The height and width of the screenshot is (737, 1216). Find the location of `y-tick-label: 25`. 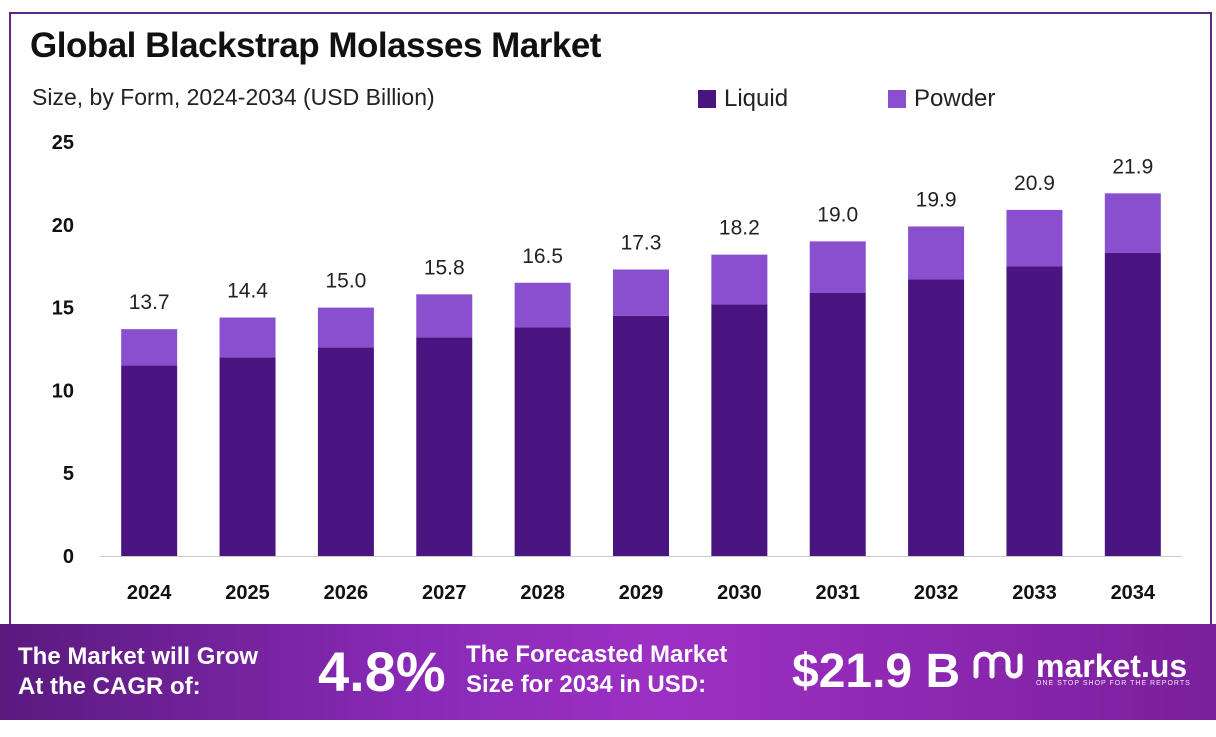

y-tick-label: 25 is located at coordinates (63, 143).